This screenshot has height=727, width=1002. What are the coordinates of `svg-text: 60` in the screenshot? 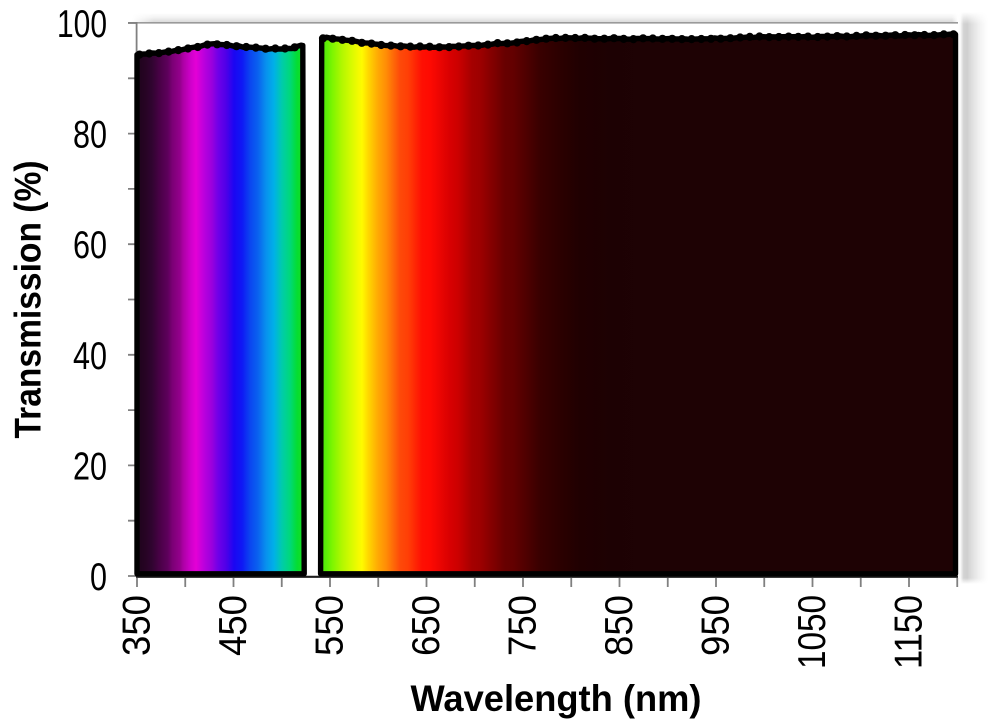 It's located at (90, 245).